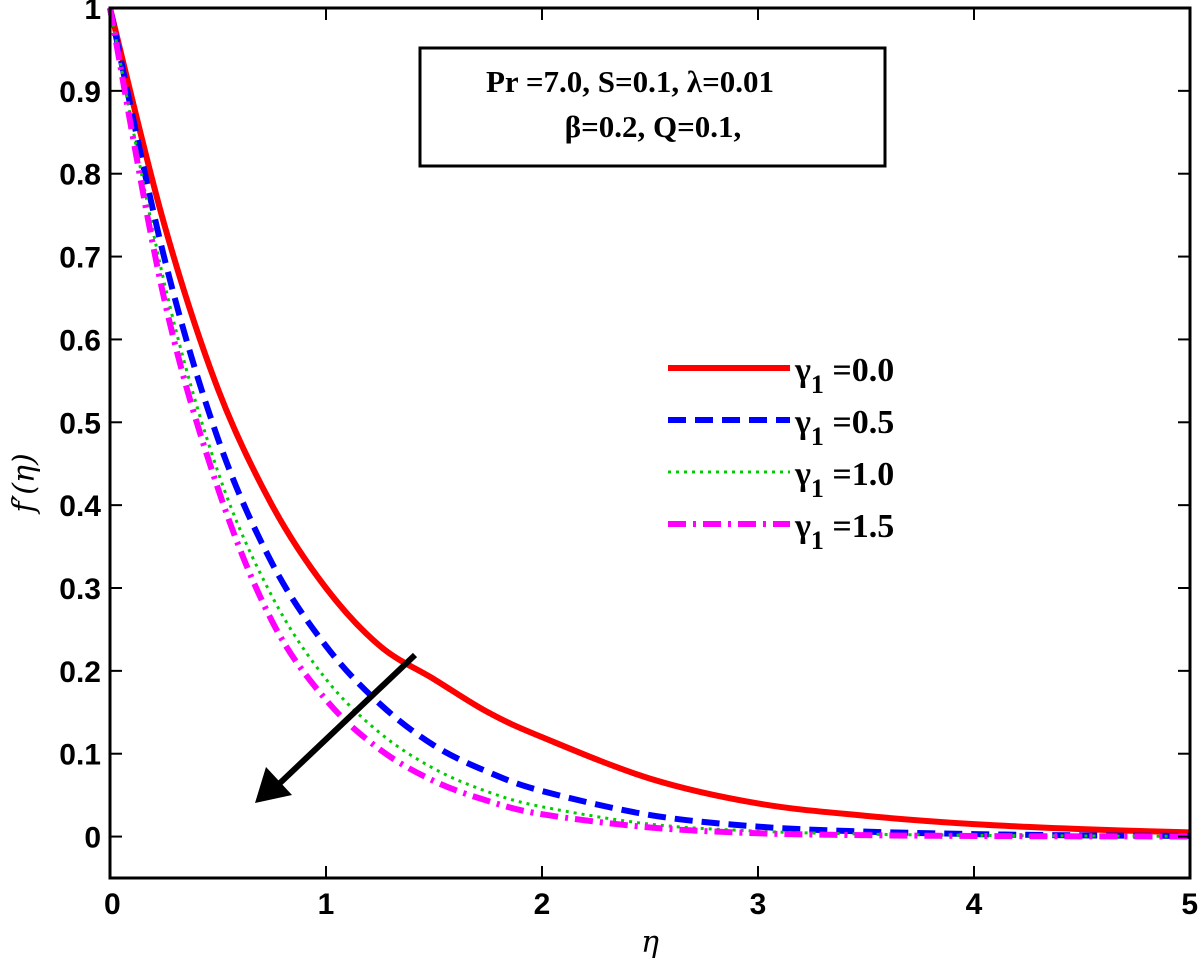 The width and height of the screenshot is (1200, 959). Describe the element at coordinates (80, 672) in the screenshot. I see `y-tick-label: 0.2` at that location.